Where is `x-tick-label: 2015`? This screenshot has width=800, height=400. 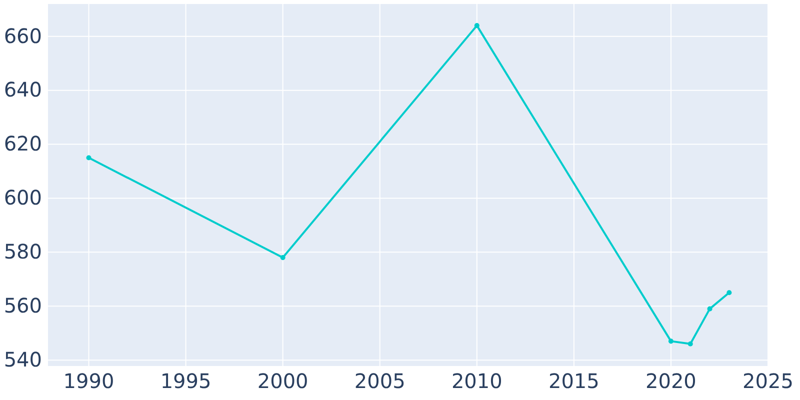 x-tick-label: 2015 is located at coordinates (574, 381).